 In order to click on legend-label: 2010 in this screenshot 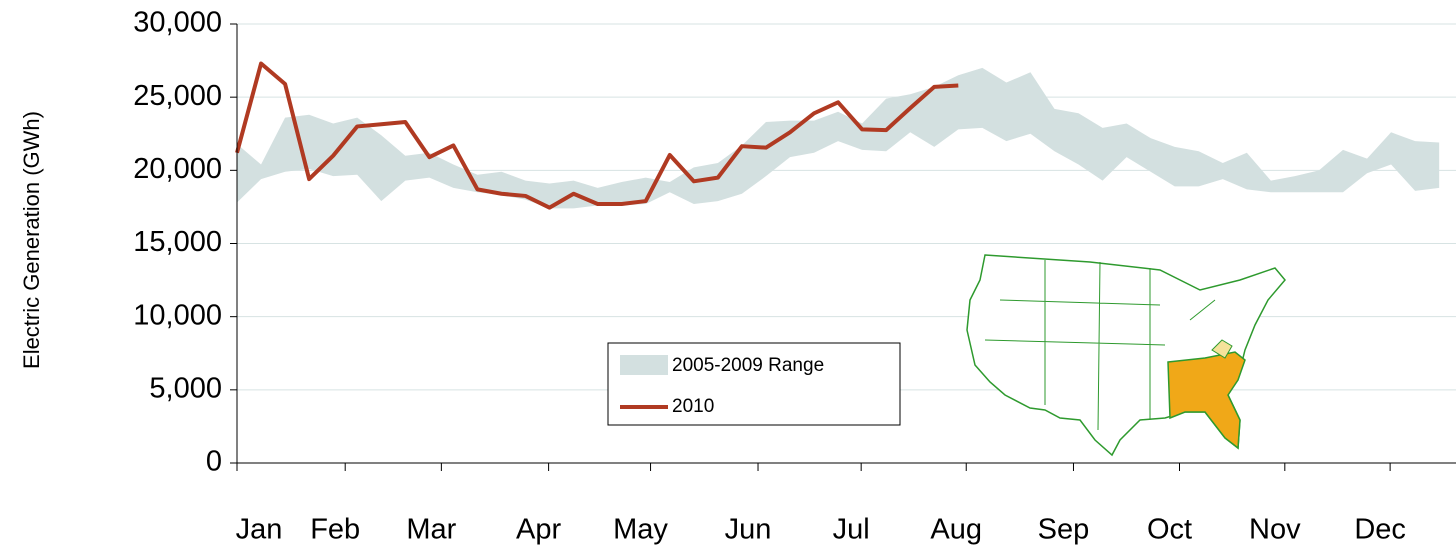, I will do `click(693, 406)`.